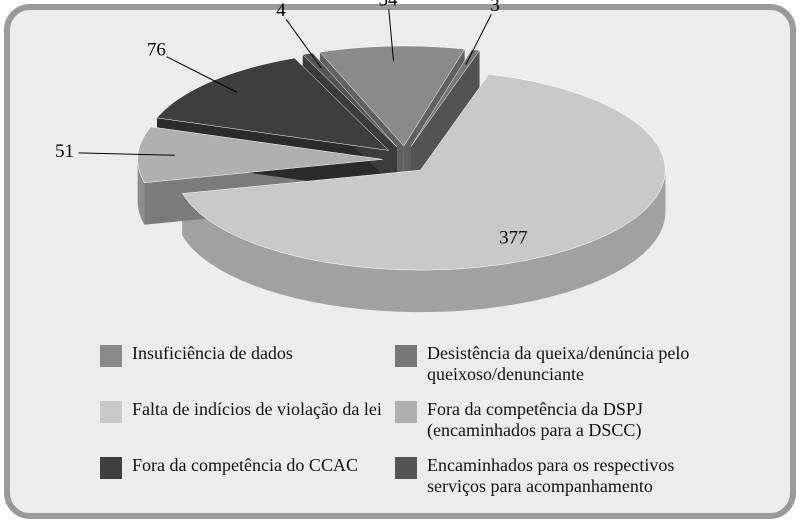 The height and width of the screenshot is (523, 800). I want to click on data-label: 51, so click(64, 151).